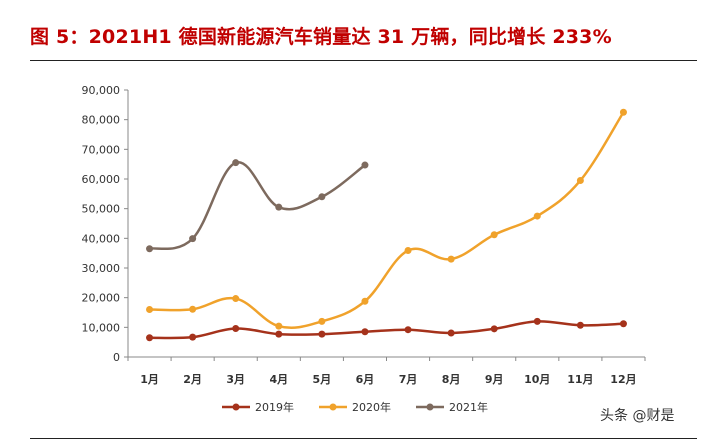 The width and height of the screenshot is (704, 443). What do you see at coordinates (101, 209) in the screenshot?
I see `y-tick-label: 50,000` at bounding box center [101, 209].